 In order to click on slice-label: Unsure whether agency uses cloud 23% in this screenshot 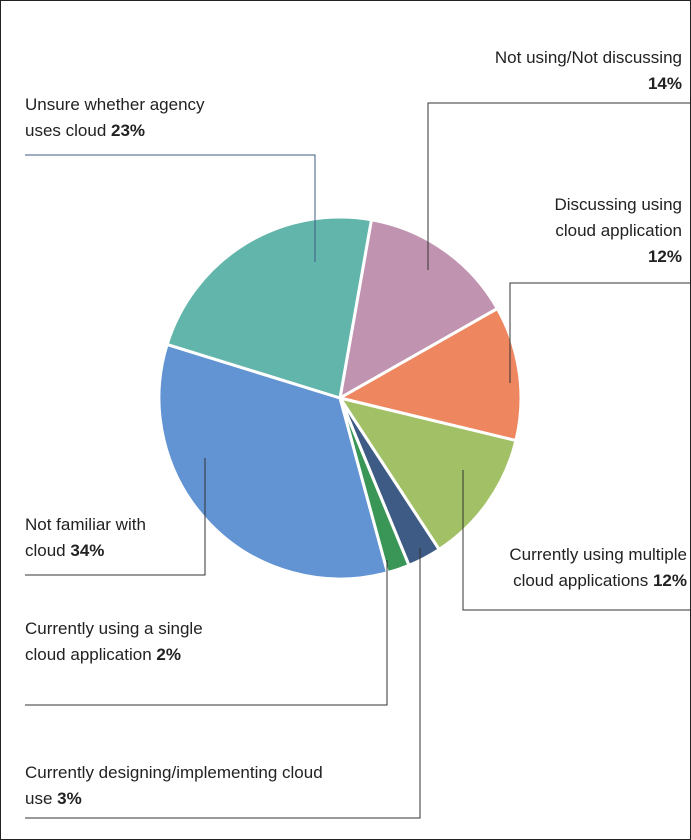, I will do `click(125, 118)`.